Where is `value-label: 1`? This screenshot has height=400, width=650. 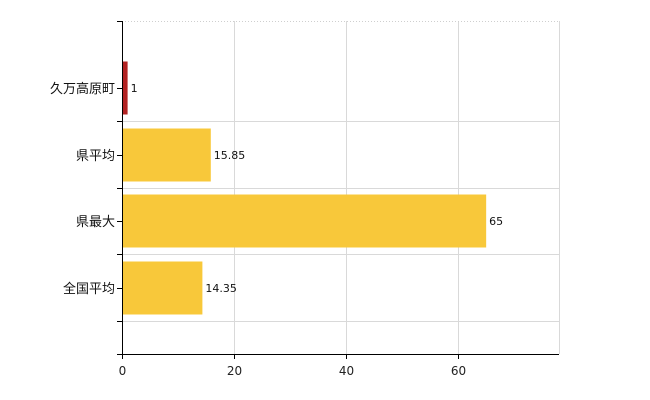 value-label: 1 is located at coordinates (134, 88).